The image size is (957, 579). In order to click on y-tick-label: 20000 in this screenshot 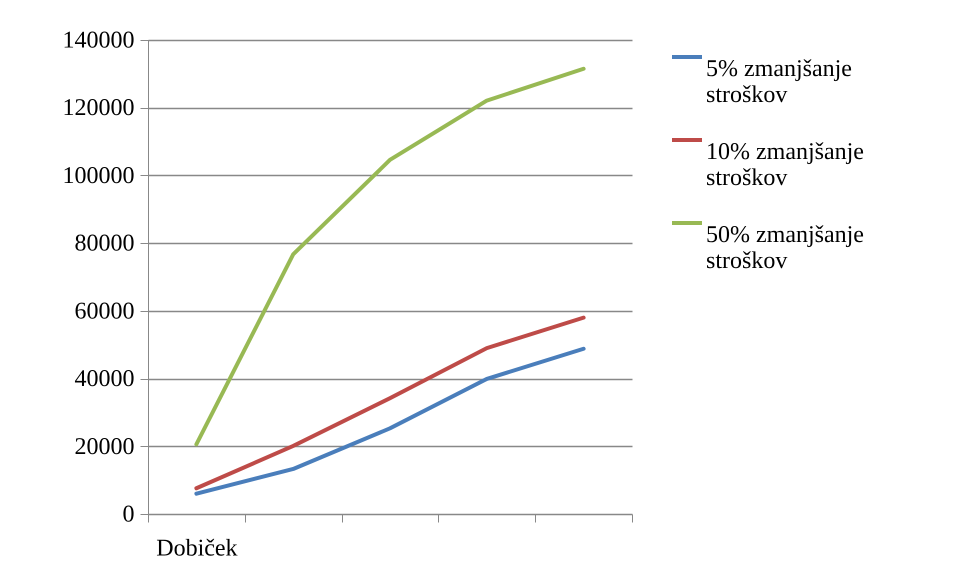, I will do `click(104, 447)`.